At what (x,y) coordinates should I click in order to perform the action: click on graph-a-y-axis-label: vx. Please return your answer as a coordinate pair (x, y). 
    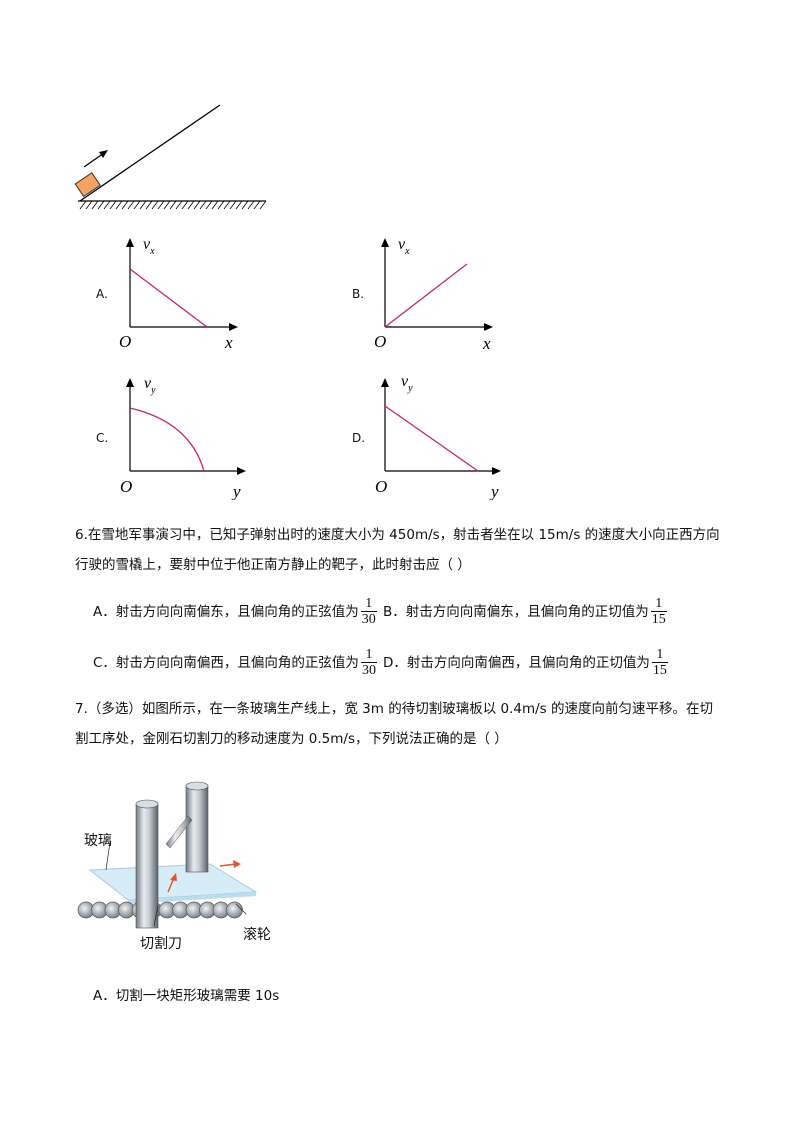
    Looking at the image, I should click on (149, 246).